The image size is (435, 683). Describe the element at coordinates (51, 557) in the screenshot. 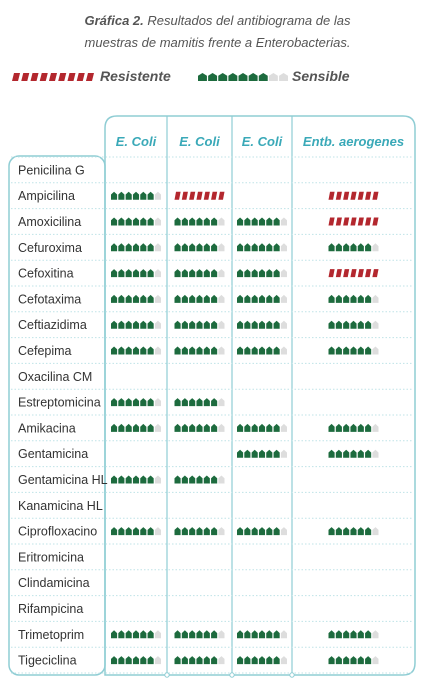

I see `antibiotic-label: Eritromicina` at that location.